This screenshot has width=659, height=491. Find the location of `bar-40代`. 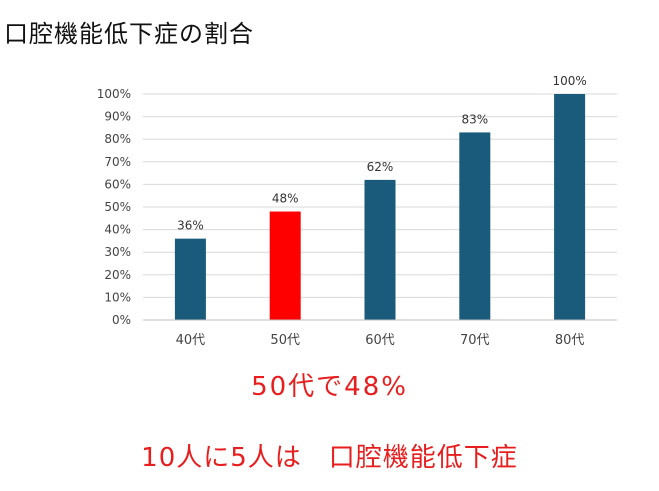

bar-40代 is located at coordinates (190, 279).